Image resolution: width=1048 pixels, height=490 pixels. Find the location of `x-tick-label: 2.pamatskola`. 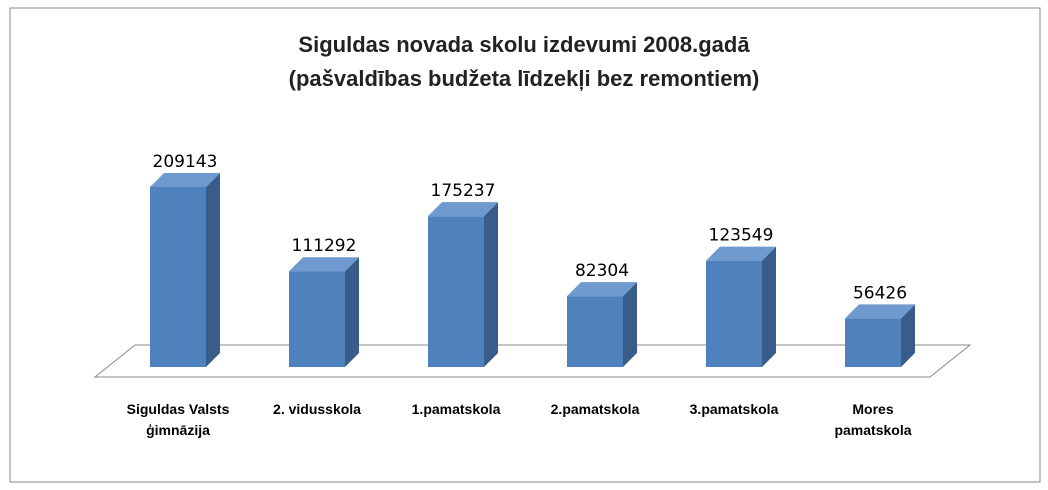

x-tick-label: 2.pamatskola is located at coordinates (595, 409).